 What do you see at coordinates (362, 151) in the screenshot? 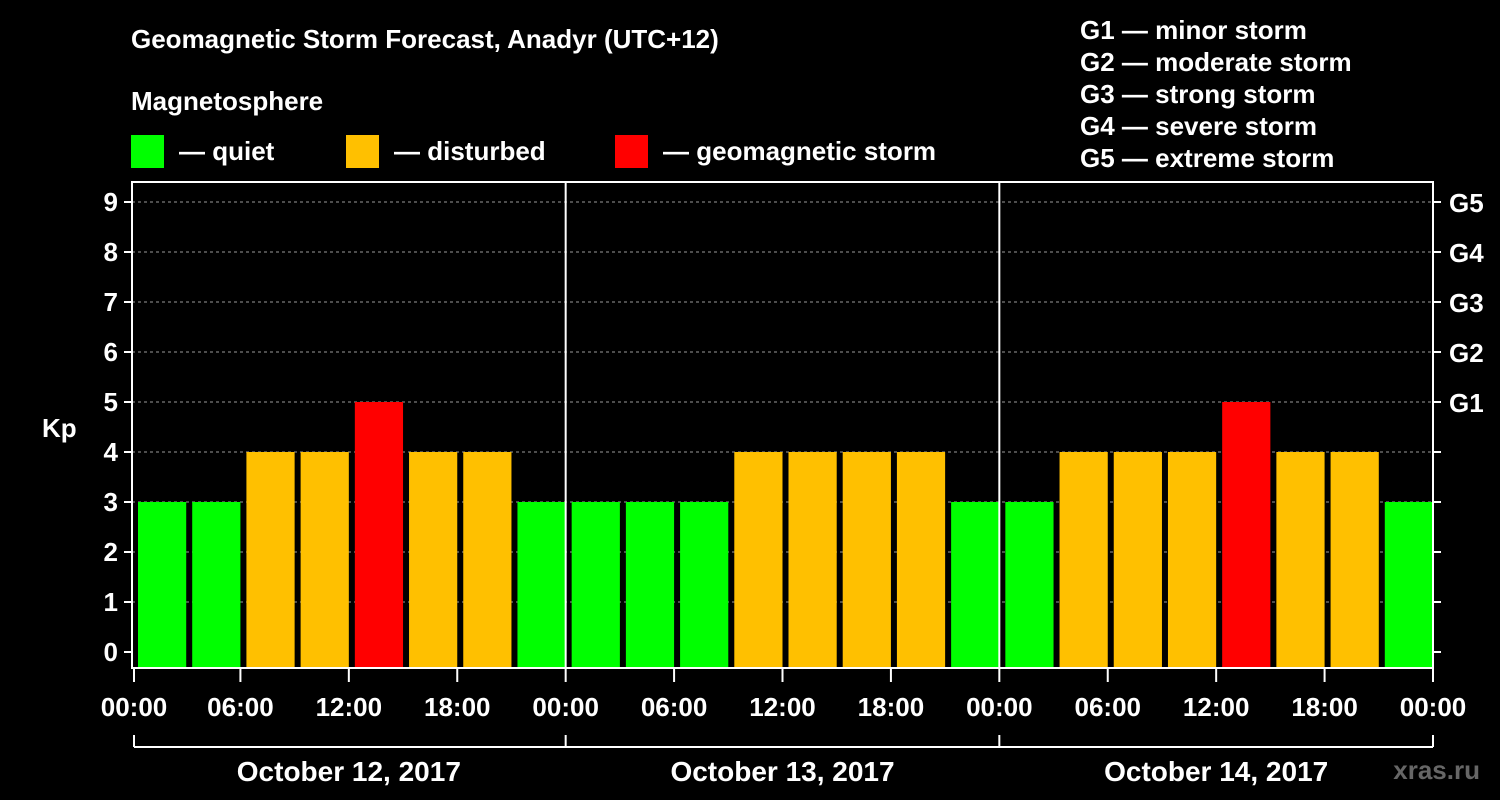
I see `legend-swatch-disturbed` at bounding box center [362, 151].